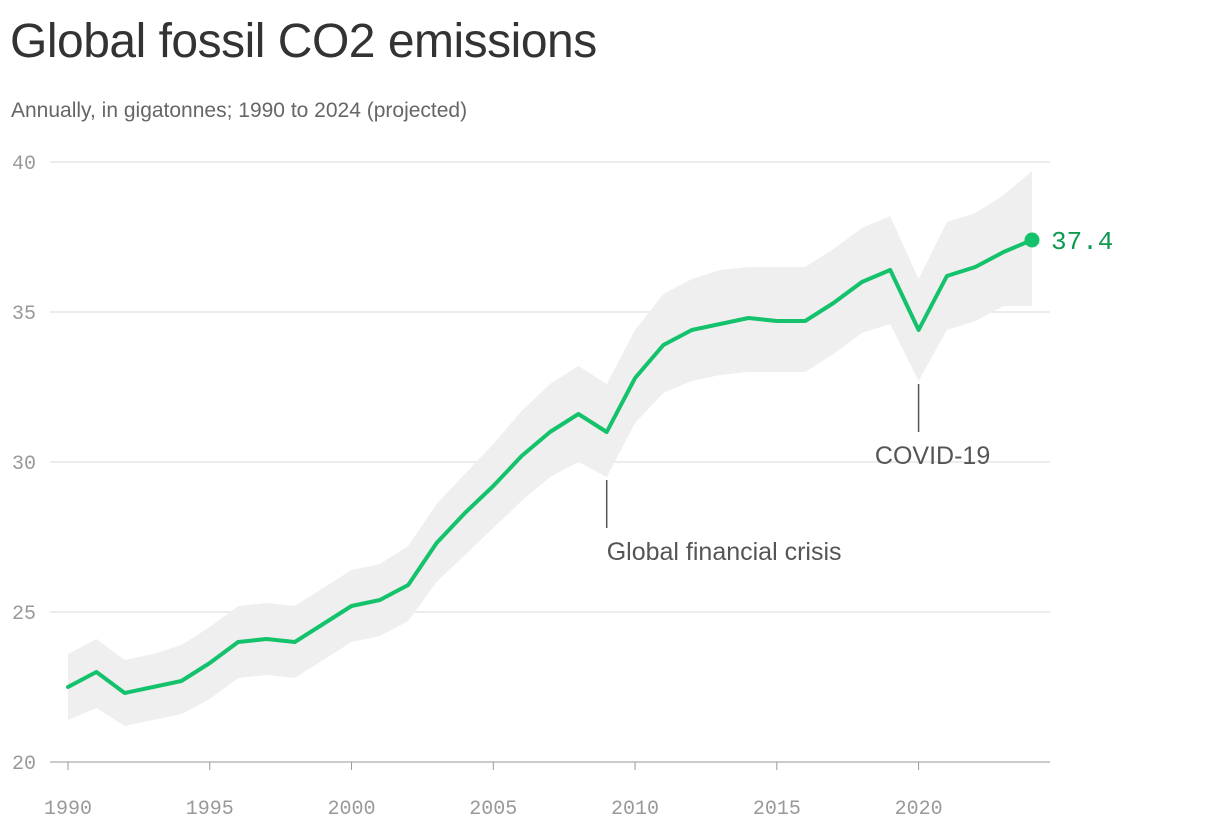  Describe the element at coordinates (24, 764) in the screenshot. I see `y-tick-label-20: 20` at that location.